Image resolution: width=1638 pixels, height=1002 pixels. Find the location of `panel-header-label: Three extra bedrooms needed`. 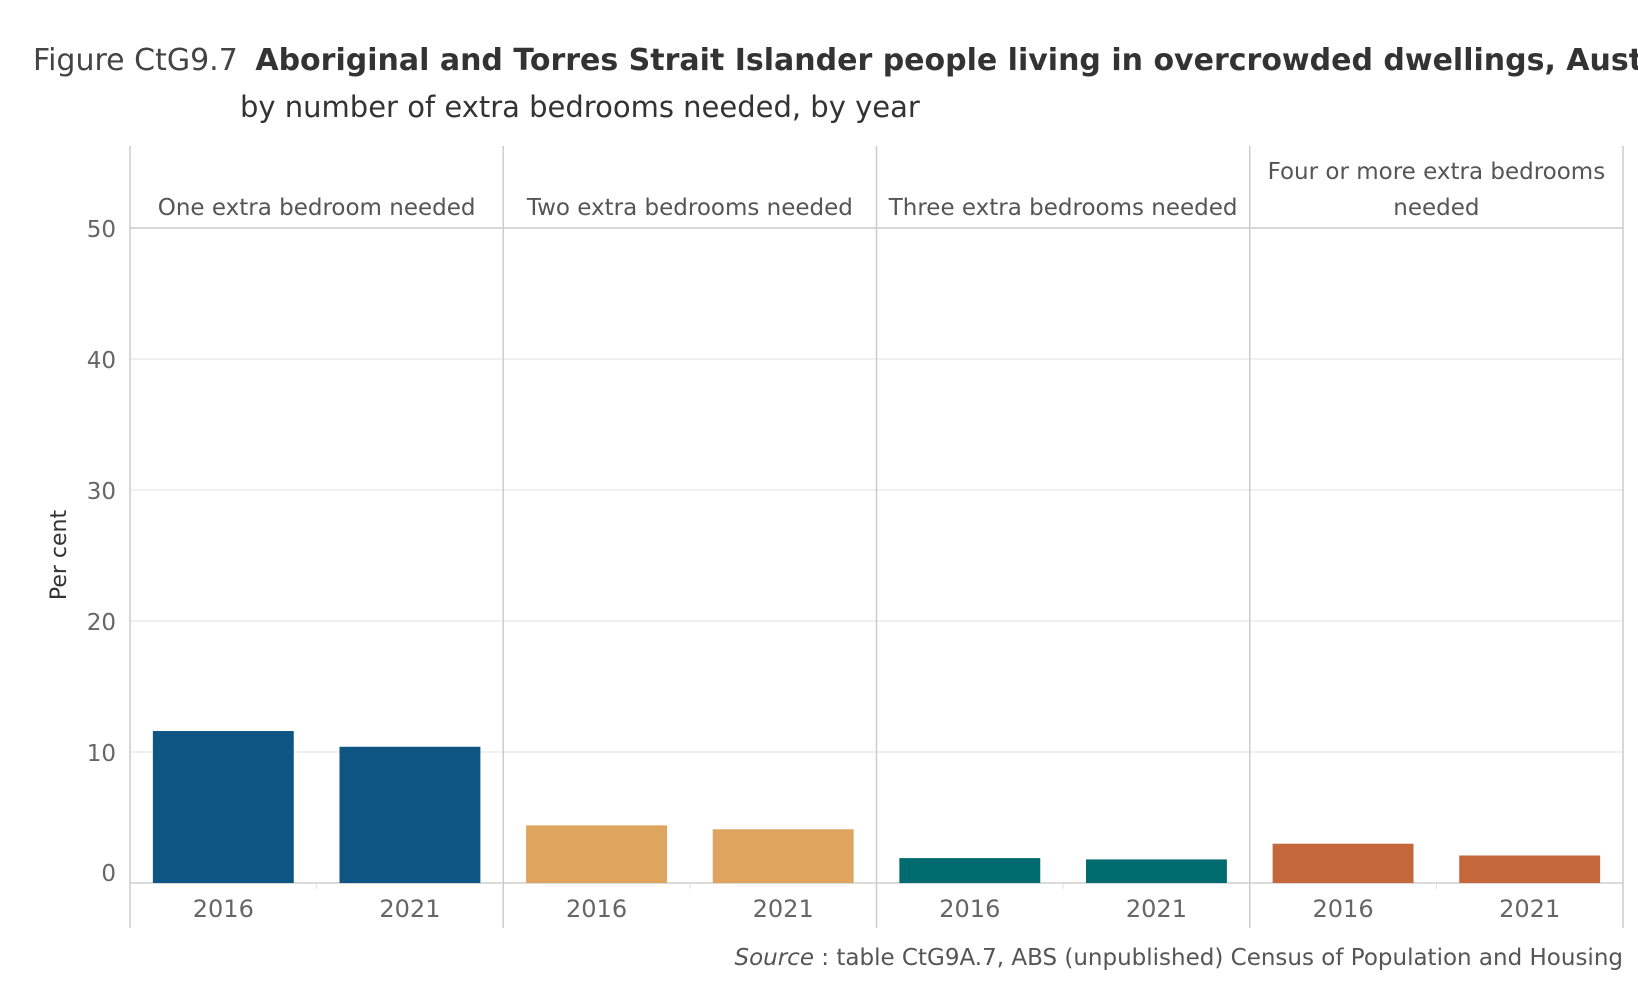

panel-header-label: Three extra bedrooms needed is located at coordinates (1063, 208).